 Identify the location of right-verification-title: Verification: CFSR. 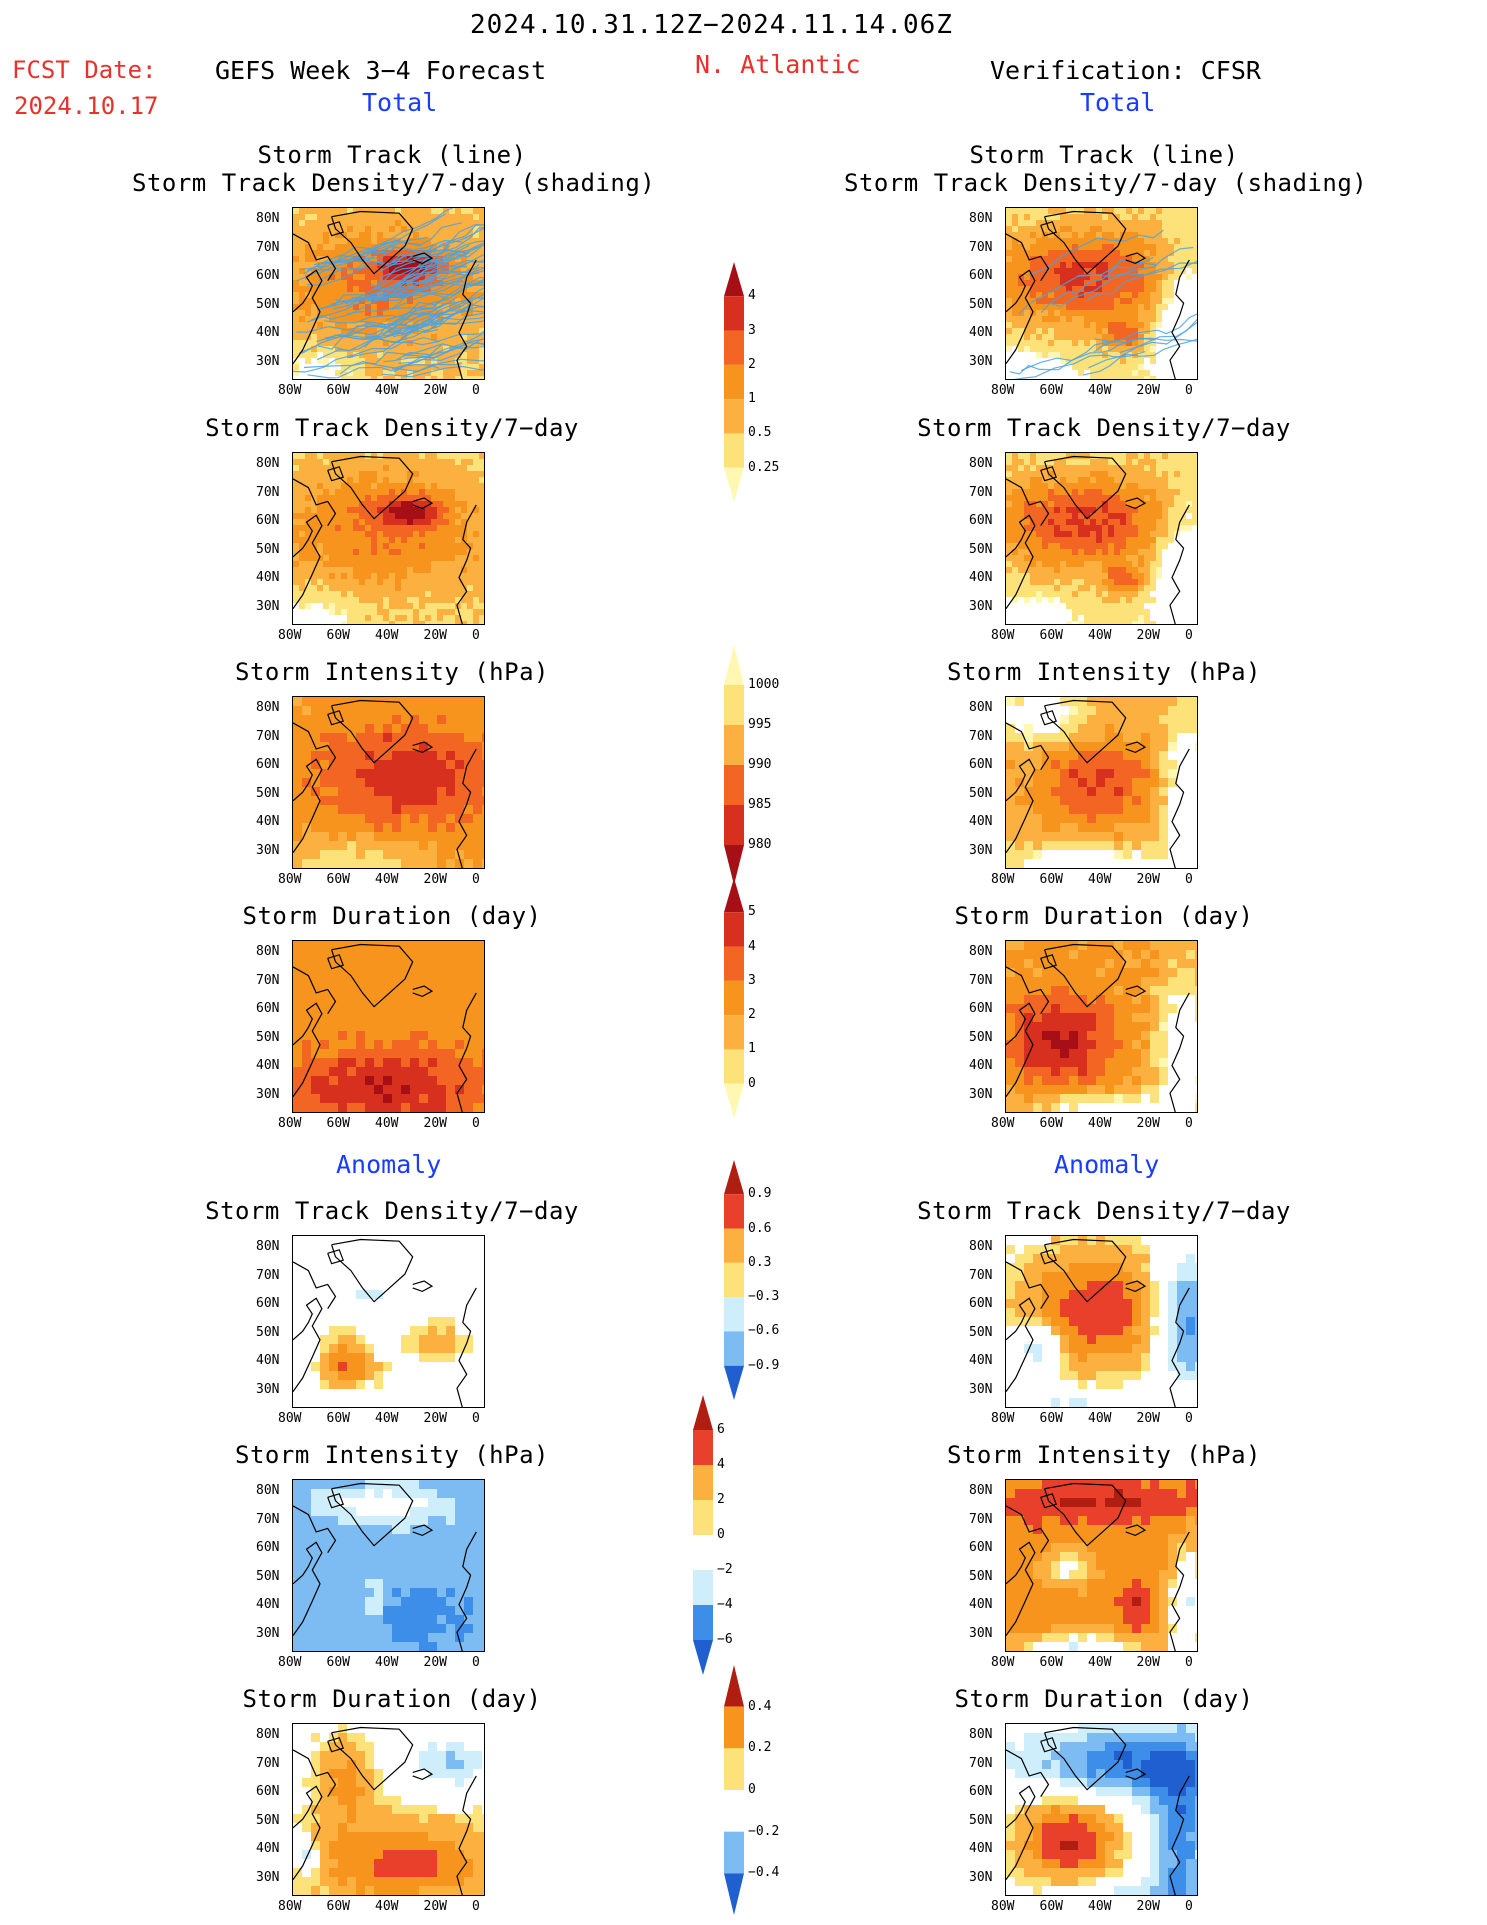
(1125, 70).